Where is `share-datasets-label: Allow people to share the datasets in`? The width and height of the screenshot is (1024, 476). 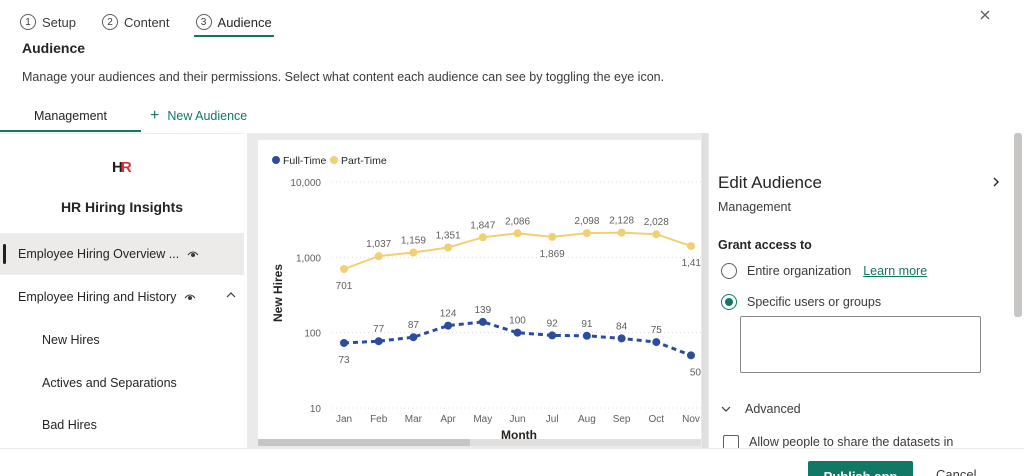 share-datasets-label: Allow people to share the datasets in is located at coordinates (851, 441).